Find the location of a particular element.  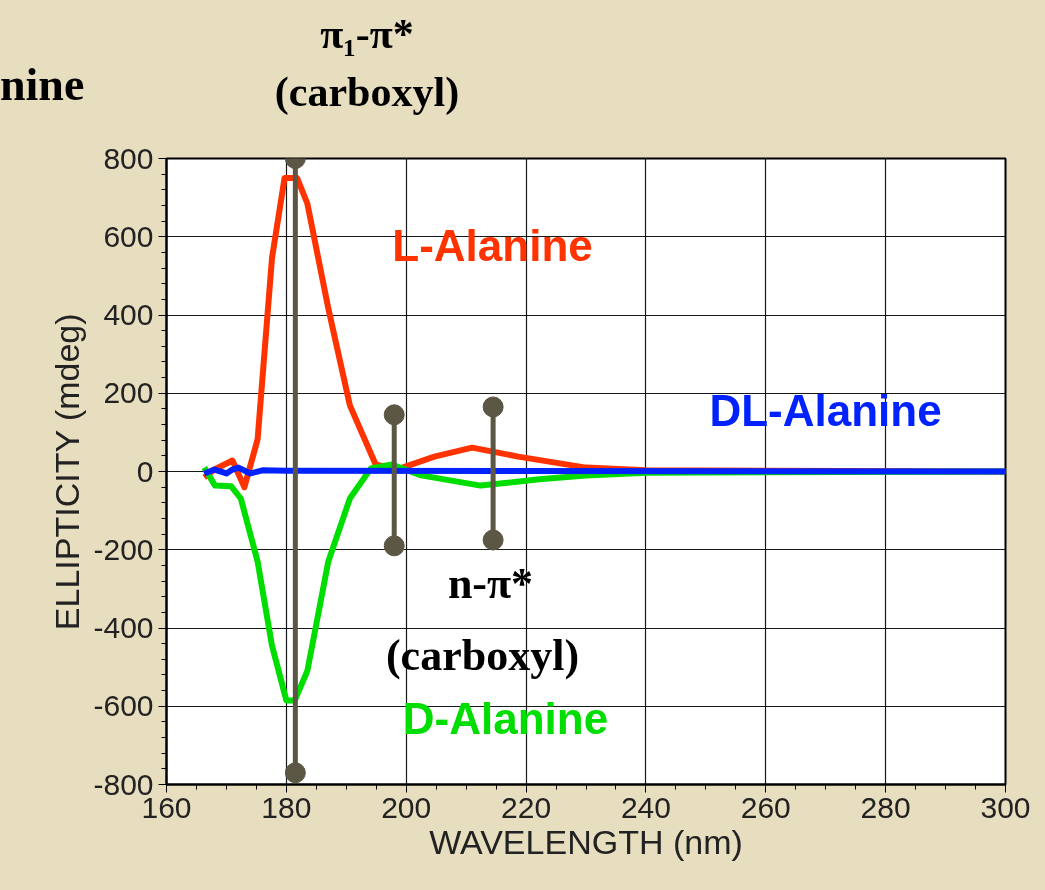

x-tick-label: 240 is located at coordinates (645, 807).